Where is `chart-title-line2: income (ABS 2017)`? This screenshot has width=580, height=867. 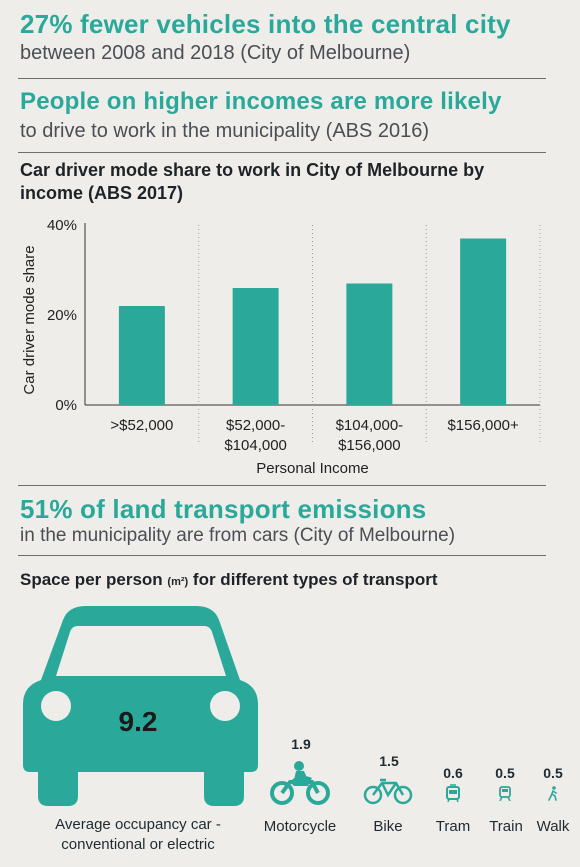
chart-title-line2: income (ABS 2017) is located at coordinates (102, 193).